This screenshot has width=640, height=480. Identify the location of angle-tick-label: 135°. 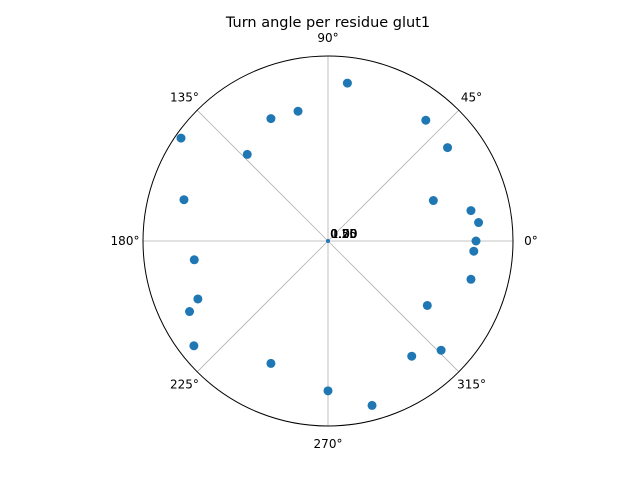
(184, 97).